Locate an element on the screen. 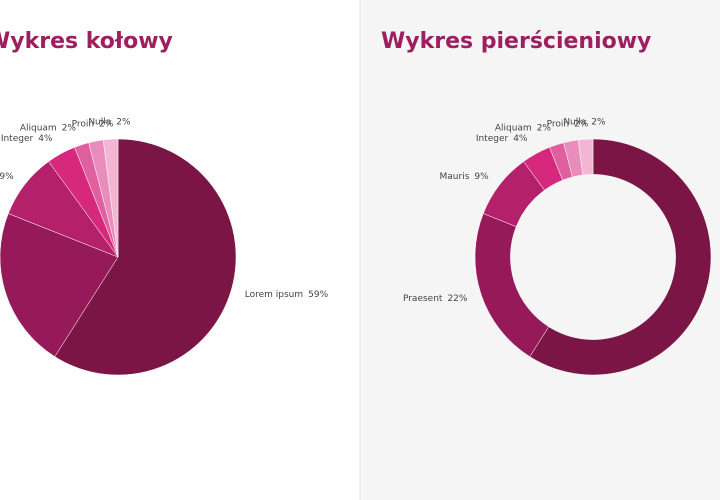 This screenshot has width=720, height=500. chart-title: Wykres pierścieniowy is located at coordinates (516, 41).